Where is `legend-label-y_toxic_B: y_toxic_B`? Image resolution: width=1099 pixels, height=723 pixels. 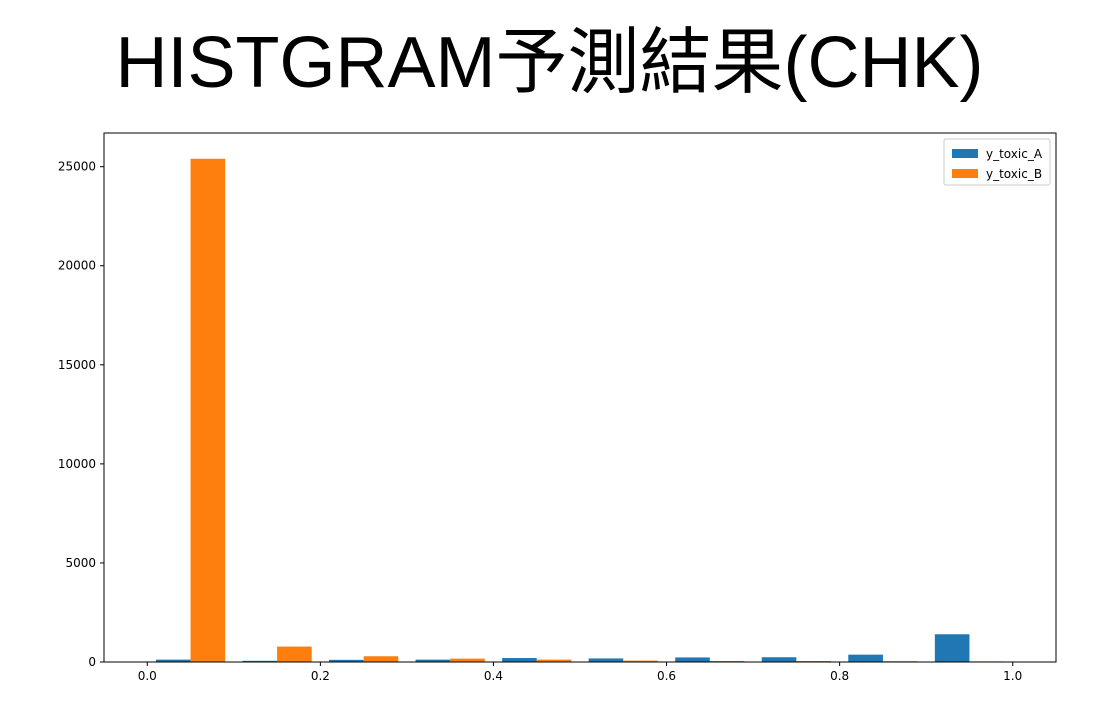
legend-label-y_toxic_B: y_toxic_B is located at coordinates (1014, 174).